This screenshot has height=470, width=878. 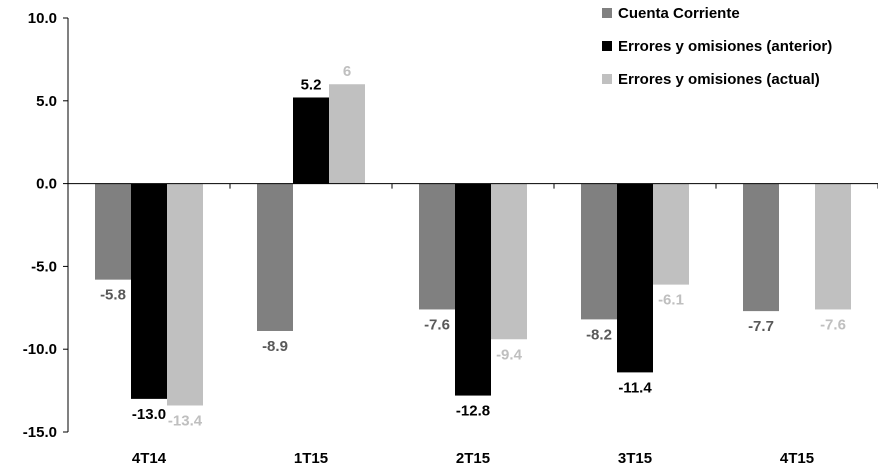 What do you see at coordinates (347, 71) in the screenshot?
I see `data-label: 6` at bounding box center [347, 71].